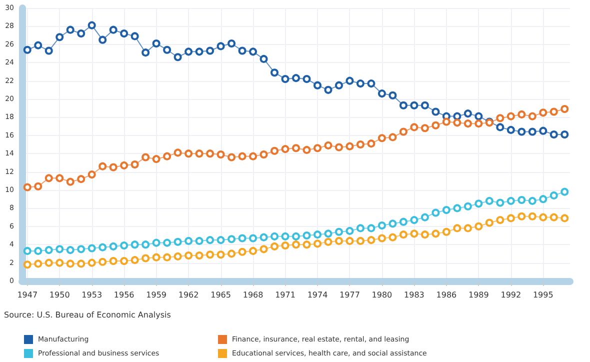  What do you see at coordinates (543, 295) in the screenshot?
I see `x-tick-label: 1995` at bounding box center [543, 295].